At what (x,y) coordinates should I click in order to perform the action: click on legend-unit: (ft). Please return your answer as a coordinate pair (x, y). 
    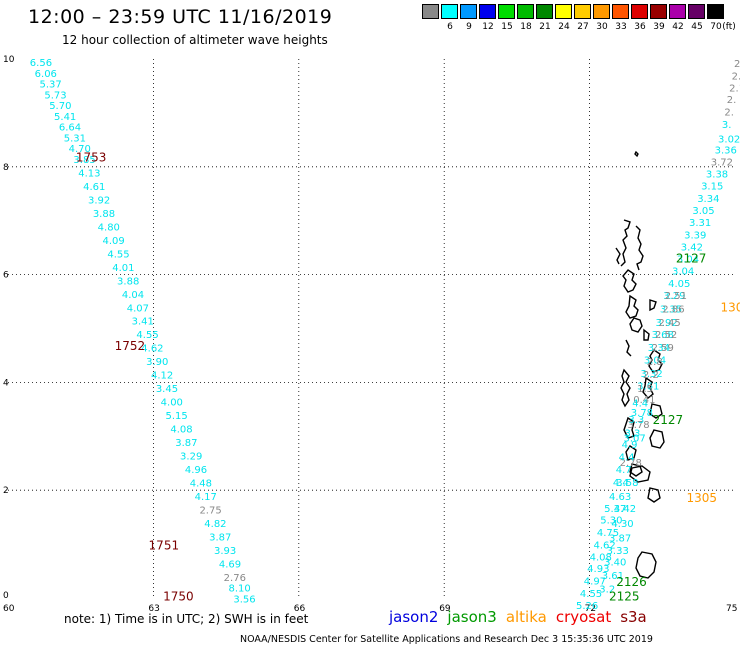
    Looking at the image, I should click on (729, 27).